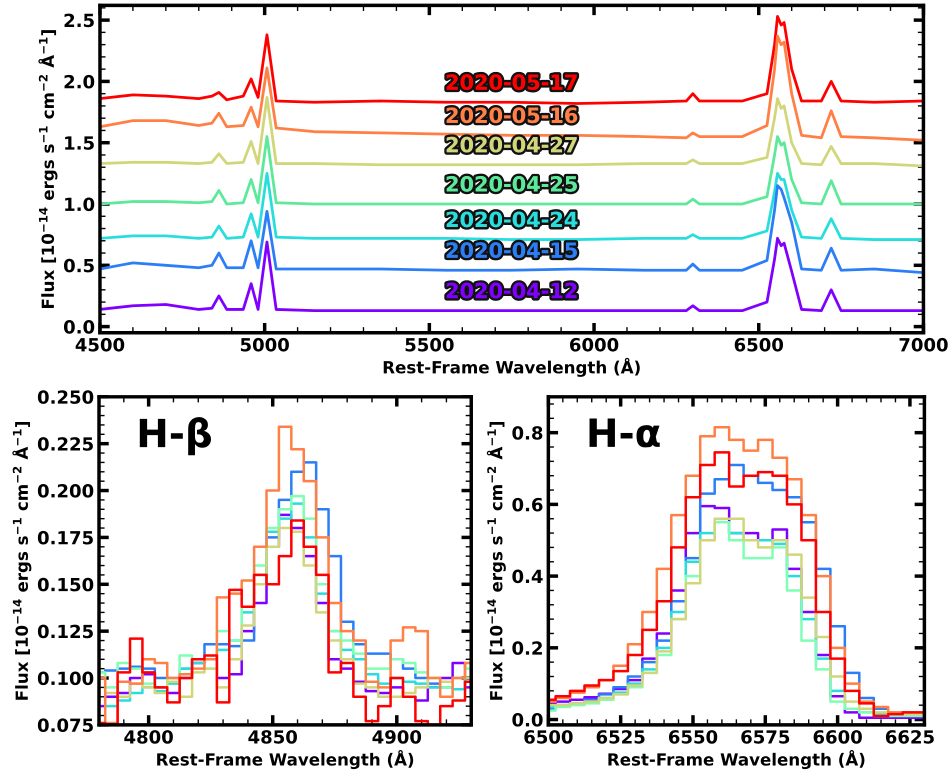 This screenshot has height=772, width=952. Describe the element at coordinates (838, 737) in the screenshot. I see `x-tick-label: 6600` at that location.